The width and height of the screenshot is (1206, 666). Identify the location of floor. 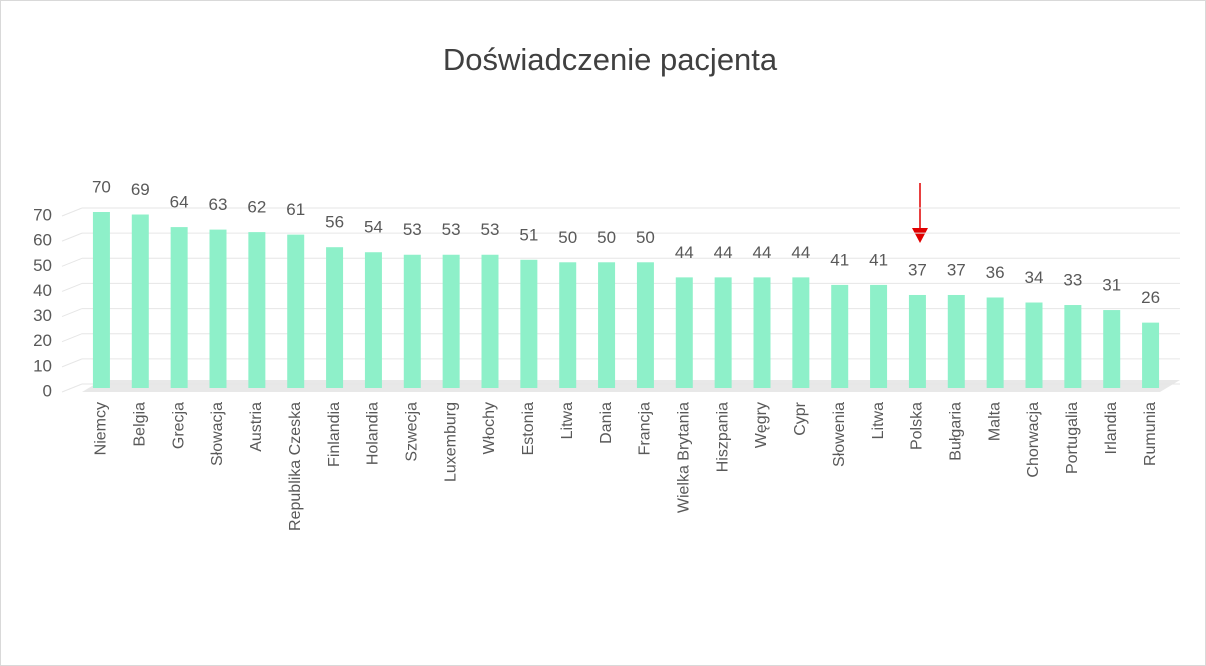
(631, 386).